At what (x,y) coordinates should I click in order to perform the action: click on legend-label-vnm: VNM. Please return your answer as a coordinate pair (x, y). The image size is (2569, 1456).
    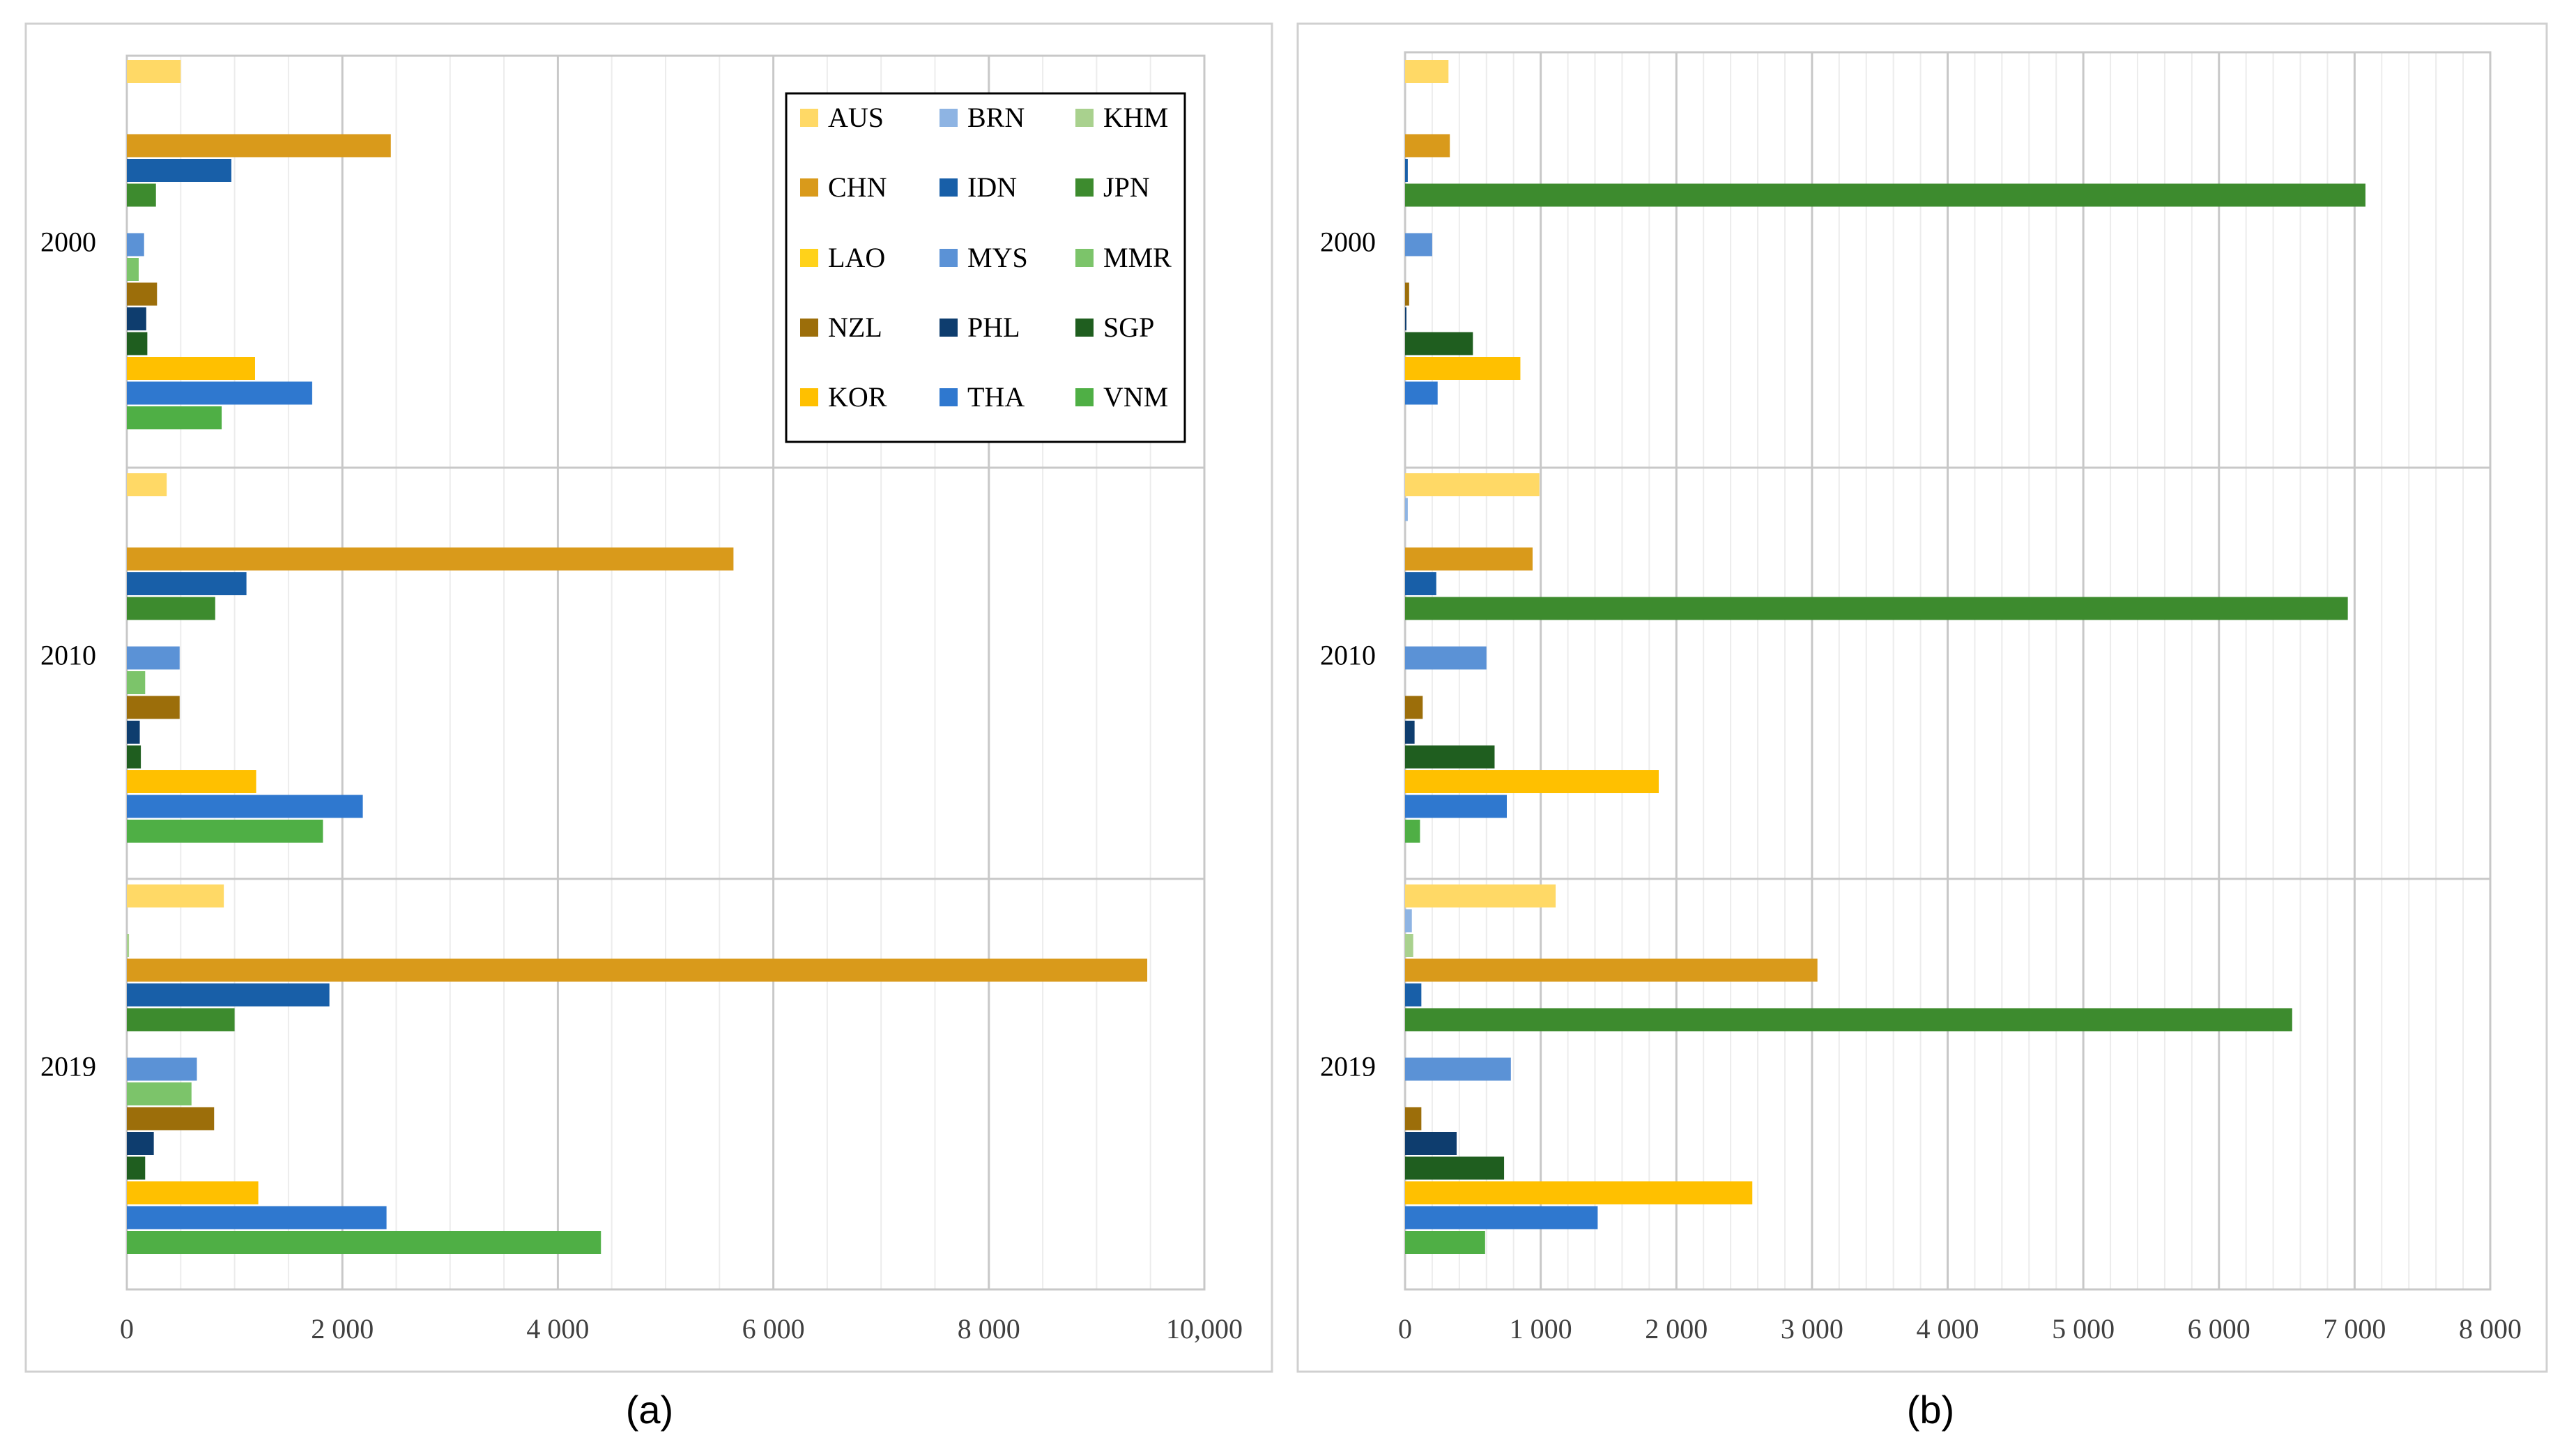
    Looking at the image, I should click on (1135, 397).